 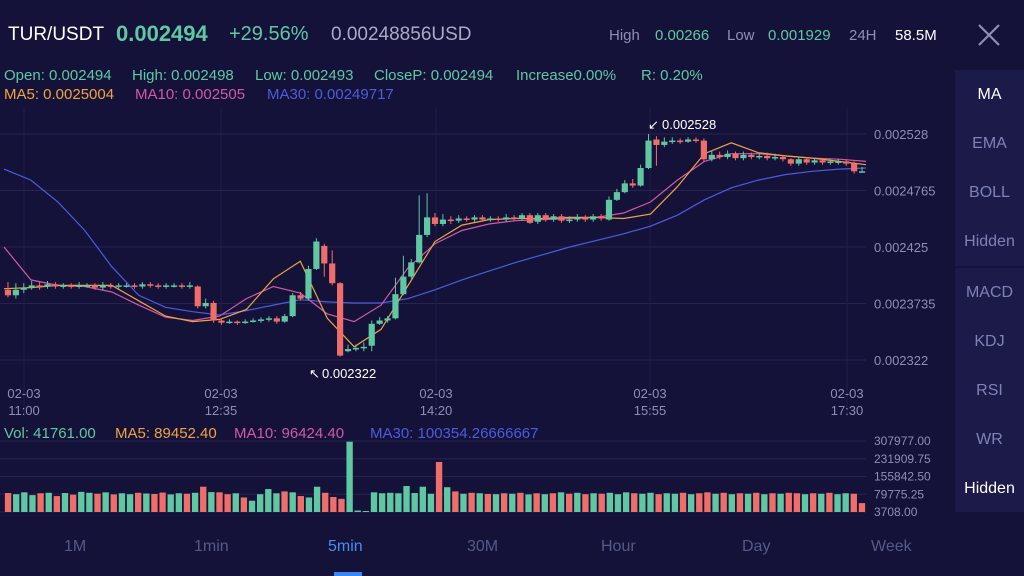 What do you see at coordinates (434, 75) in the screenshot?
I see `close-readout: CloseP: 0.002494` at bounding box center [434, 75].